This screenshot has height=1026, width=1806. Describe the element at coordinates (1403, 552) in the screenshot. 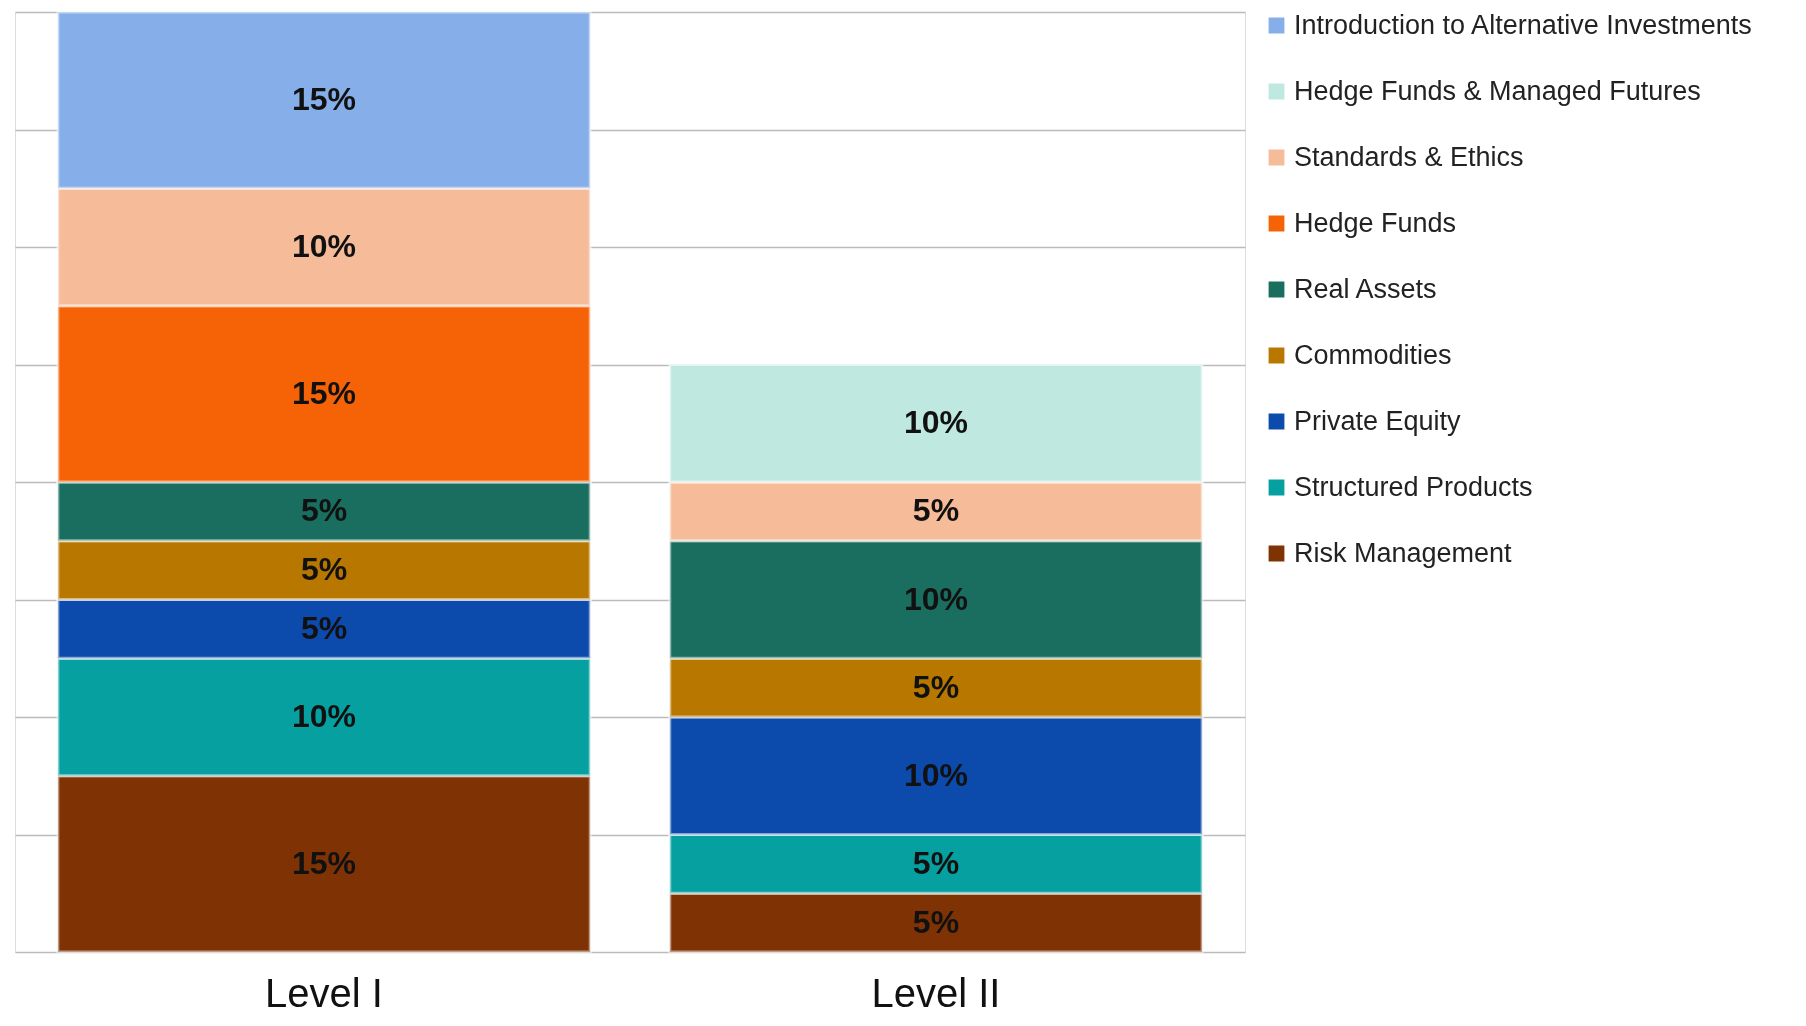

I see `legend-label: Risk Management` at that location.